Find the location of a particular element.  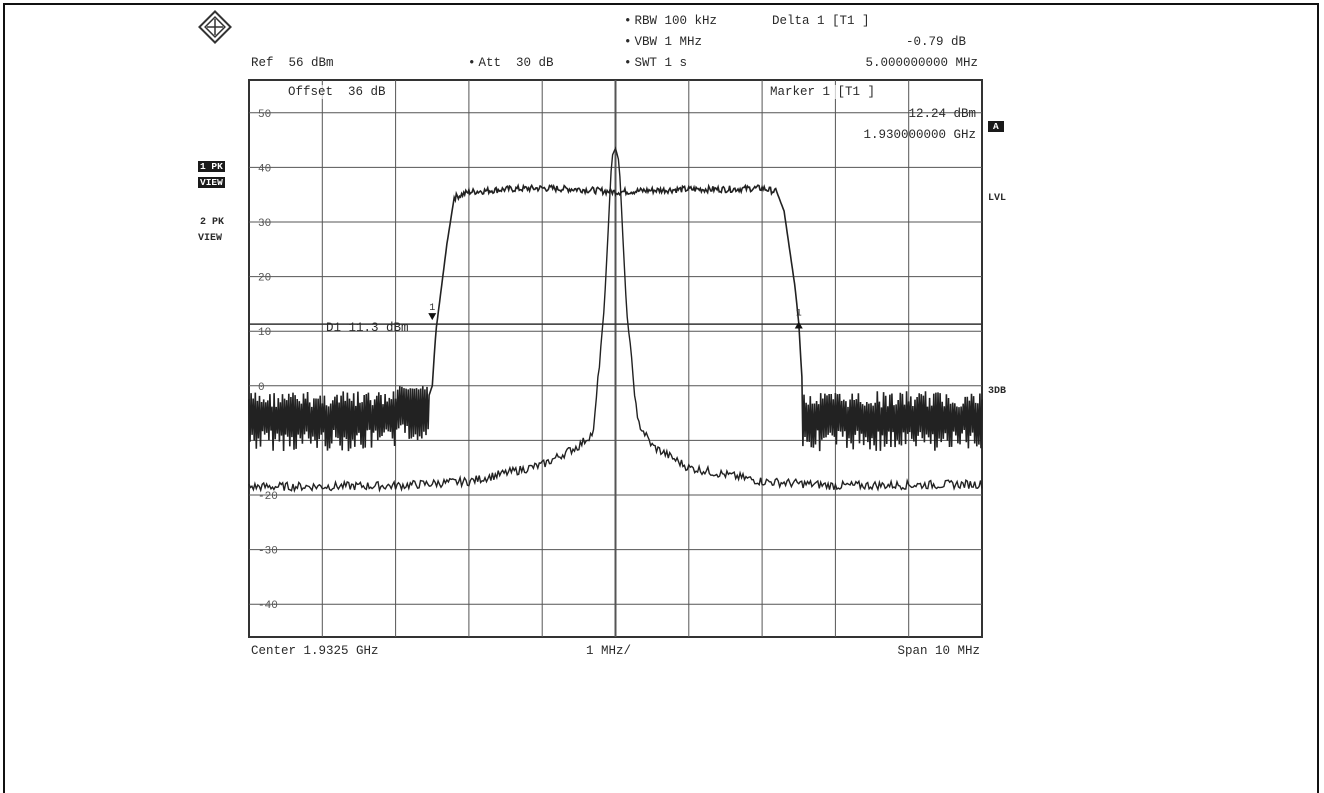

marker-freq: 1.930000000 GHz is located at coordinates (919, 135).